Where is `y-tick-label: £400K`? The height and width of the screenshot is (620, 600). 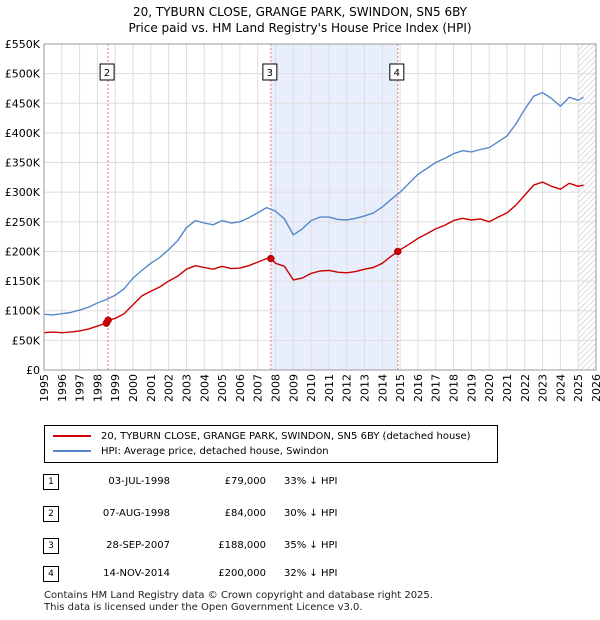
y-tick-label: £400K is located at coordinates (23, 133).